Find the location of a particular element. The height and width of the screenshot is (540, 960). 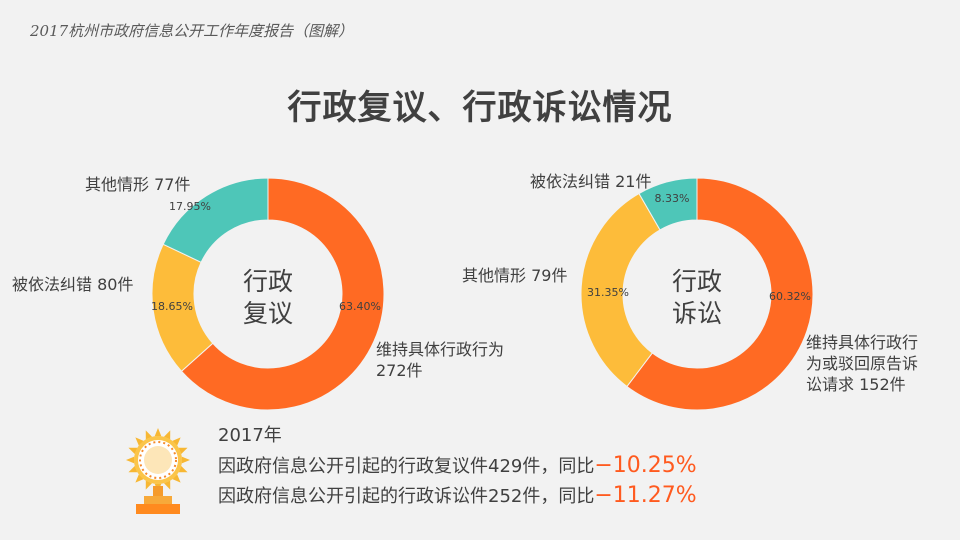

slice-percent-label: 17.95% is located at coordinates (190, 206).